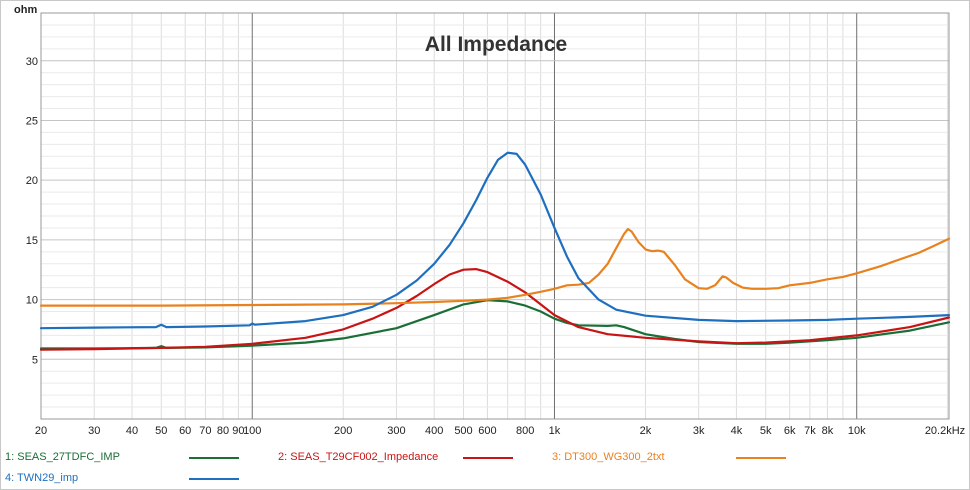 The width and height of the screenshot is (970, 490). I want to click on x-tick-label: 80, so click(223, 431).